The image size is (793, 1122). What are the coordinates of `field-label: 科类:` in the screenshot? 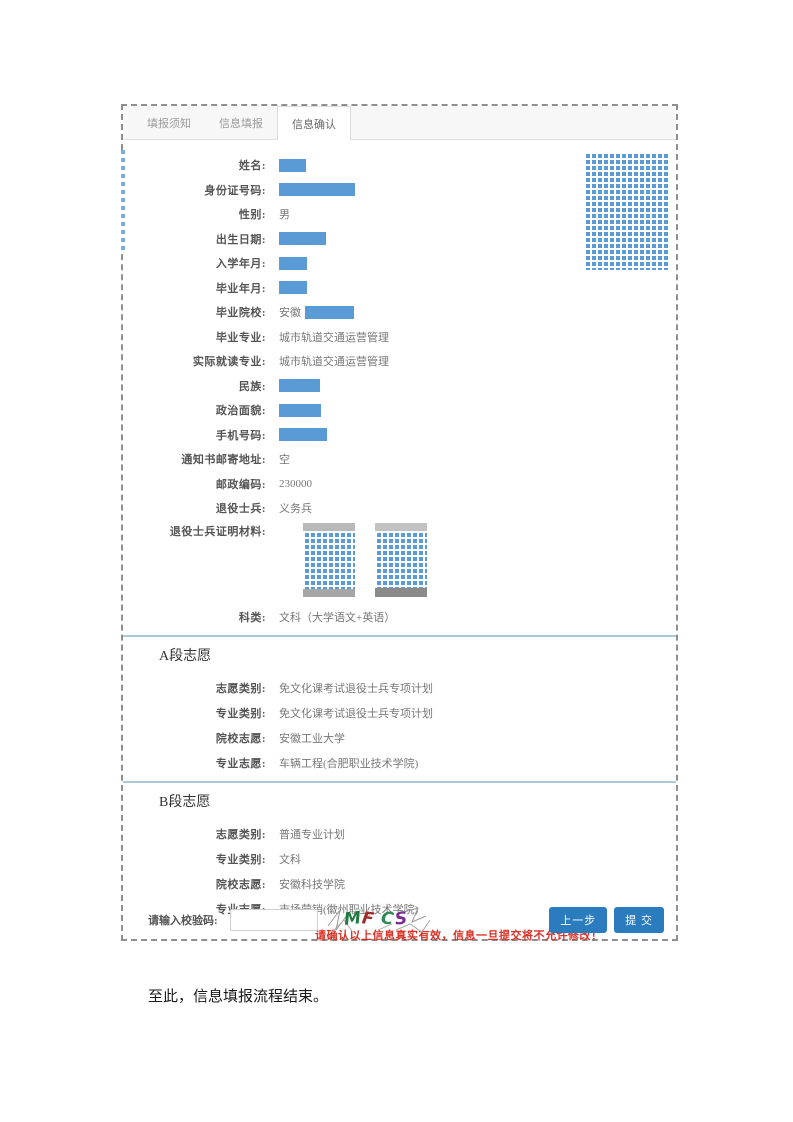 It's located at (252, 617).